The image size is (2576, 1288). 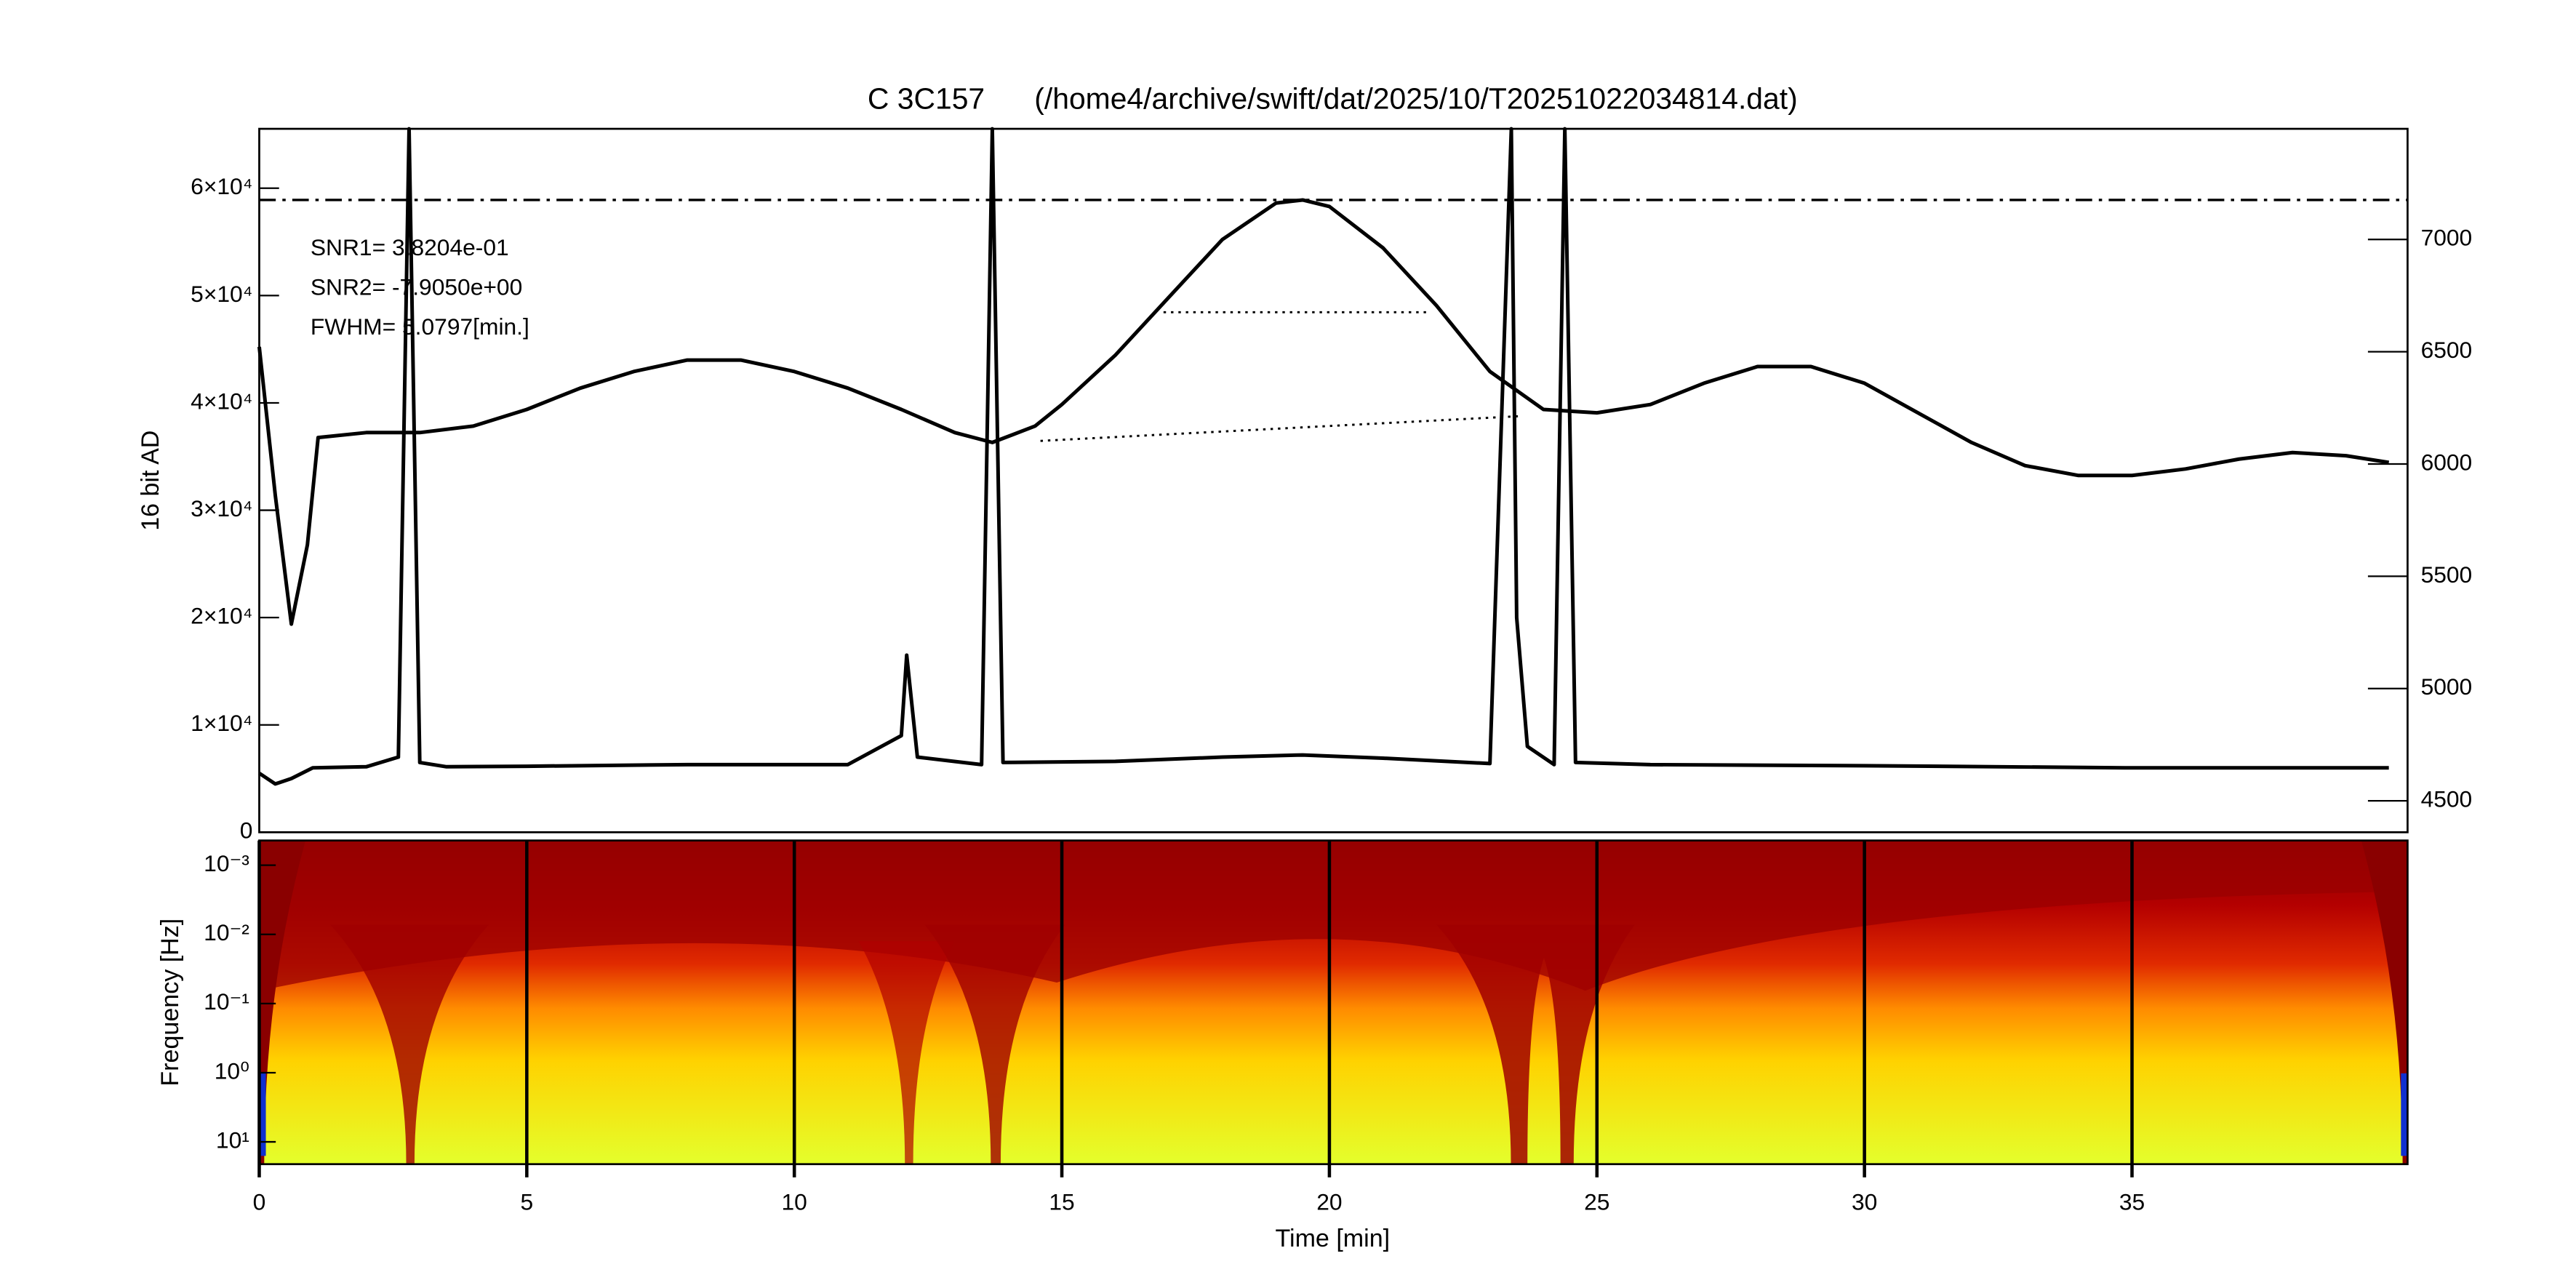 What do you see at coordinates (1280, 428) in the screenshot?
I see `fwhm-marker` at bounding box center [1280, 428].